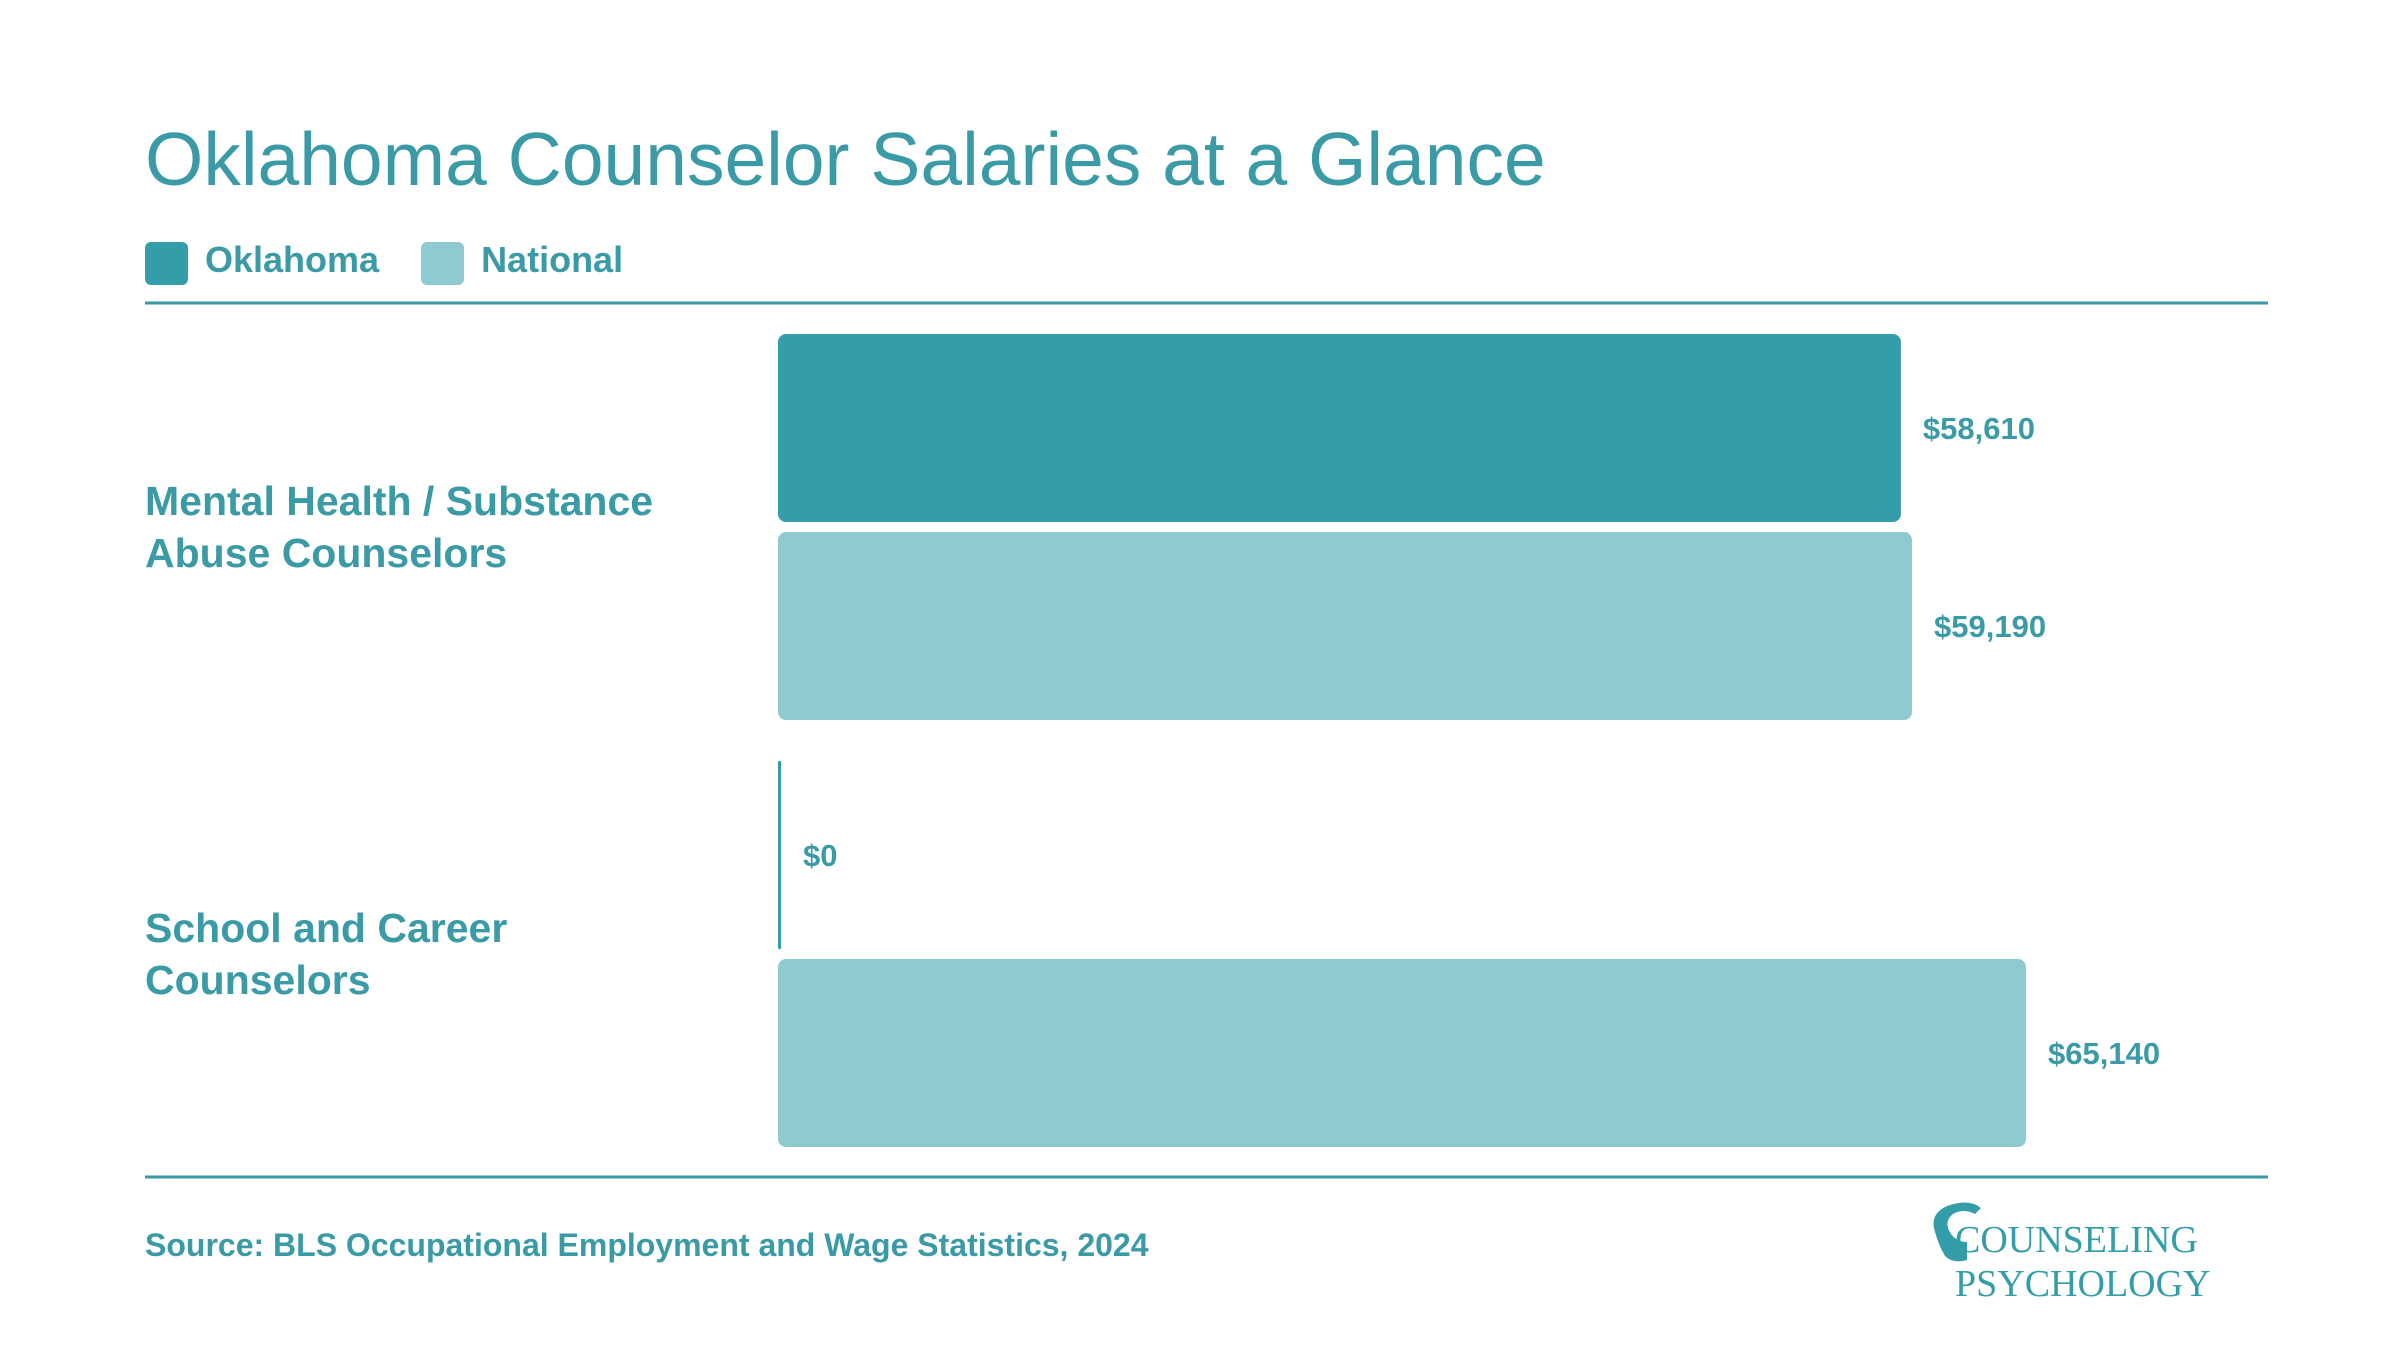  I want to click on chart-title: Oklahoma Counselor Salaries at a Glance, so click(845, 159).